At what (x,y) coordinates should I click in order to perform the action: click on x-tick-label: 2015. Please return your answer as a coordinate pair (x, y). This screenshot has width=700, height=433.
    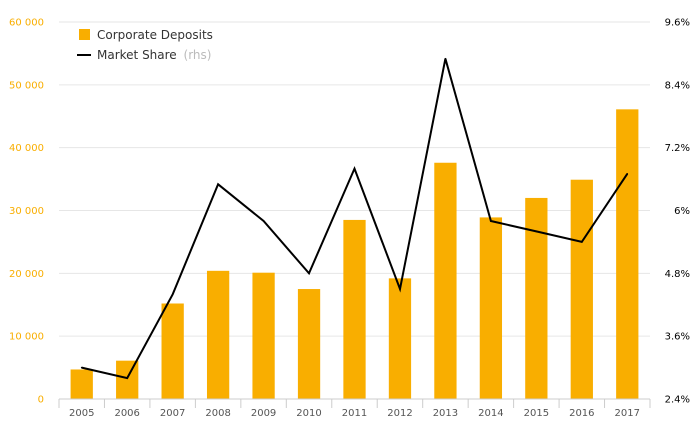
    Looking at the image, I should click on (536, 413).